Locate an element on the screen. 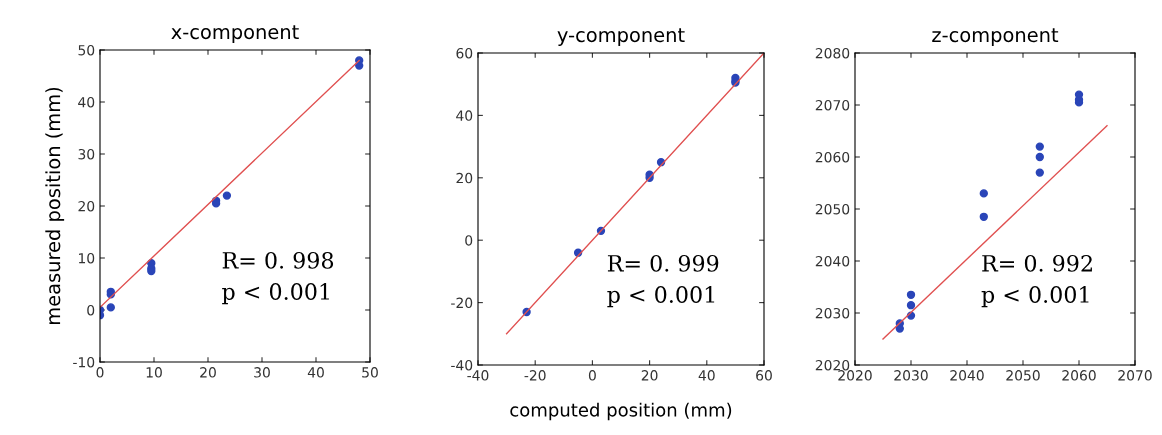 The height and width of the screenshot is (435, 1162). x-tick-label: 2050 is located at coordinates (1023, 375).